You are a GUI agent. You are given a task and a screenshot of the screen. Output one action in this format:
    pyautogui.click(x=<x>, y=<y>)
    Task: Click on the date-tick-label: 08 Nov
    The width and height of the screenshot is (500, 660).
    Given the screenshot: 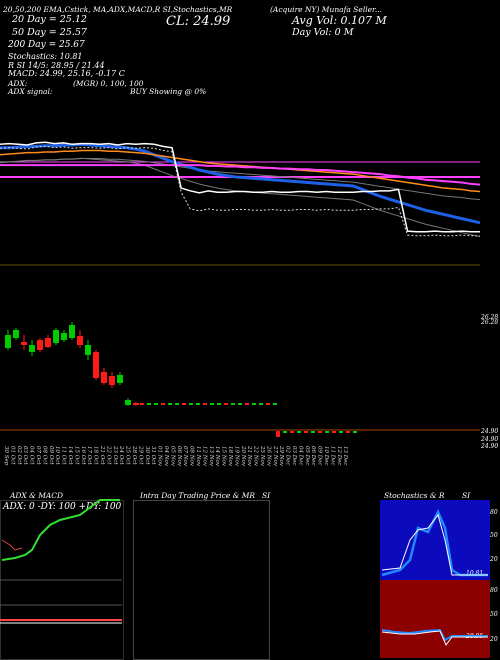 What is the action you would take?
    pyautogui.click(x=191, y=456)
    